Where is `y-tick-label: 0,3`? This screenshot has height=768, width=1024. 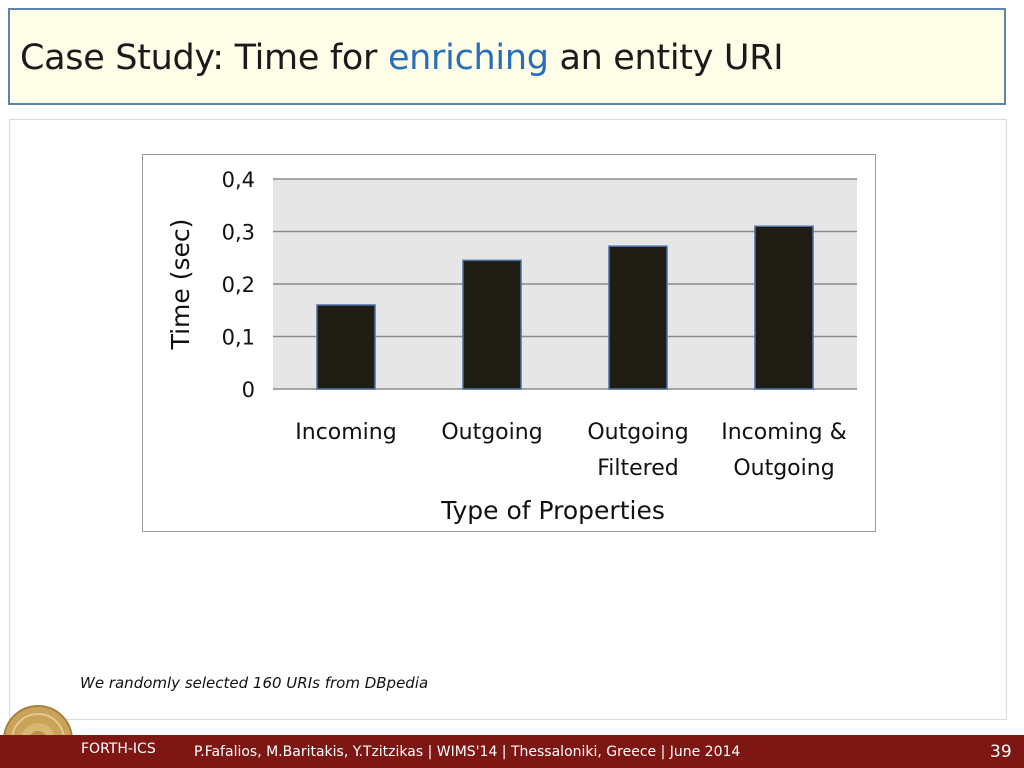 y-tick-label: 0,3 is located at coordinates (238, 233).